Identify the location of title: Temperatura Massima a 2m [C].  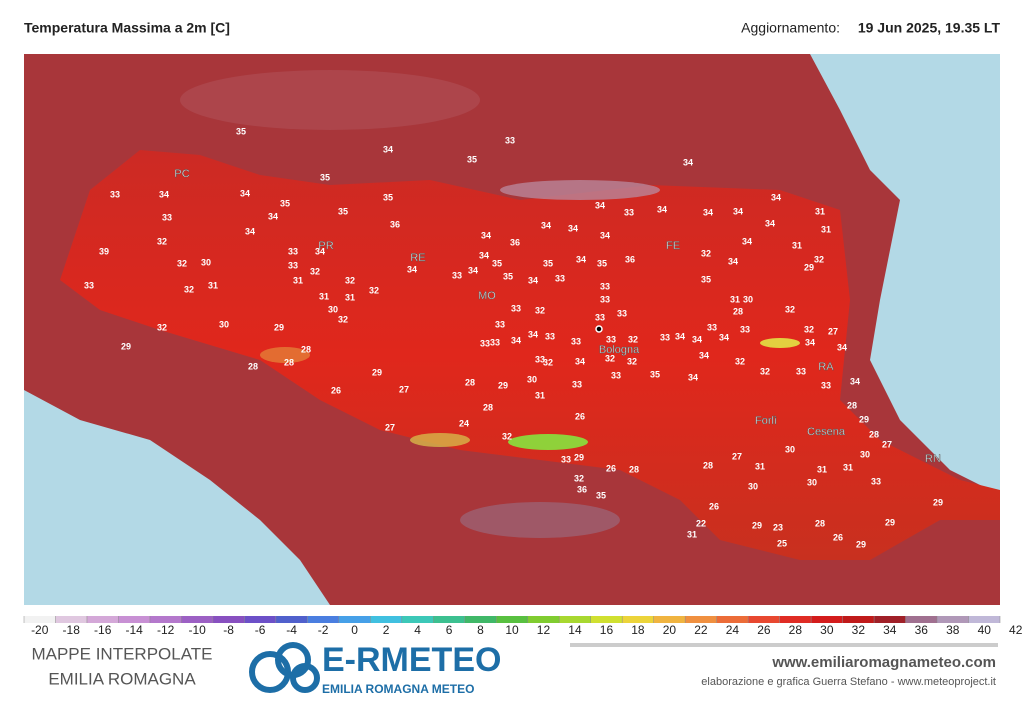
(127, 28).